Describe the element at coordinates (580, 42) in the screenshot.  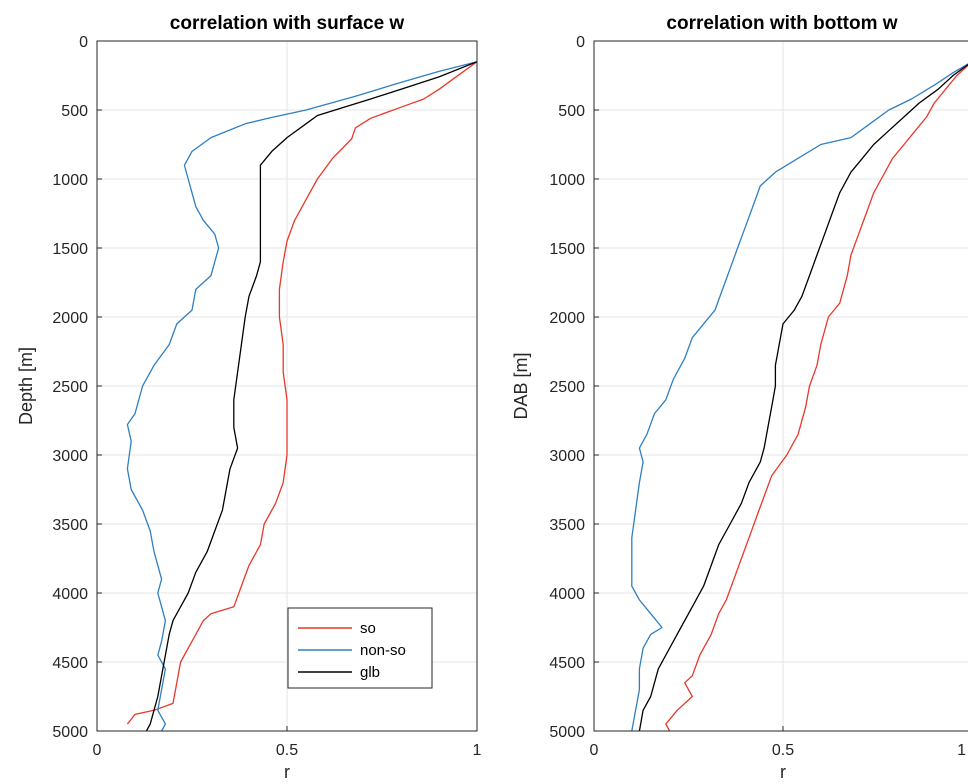
I see `y-tick-label-bottom: 0` at that location.